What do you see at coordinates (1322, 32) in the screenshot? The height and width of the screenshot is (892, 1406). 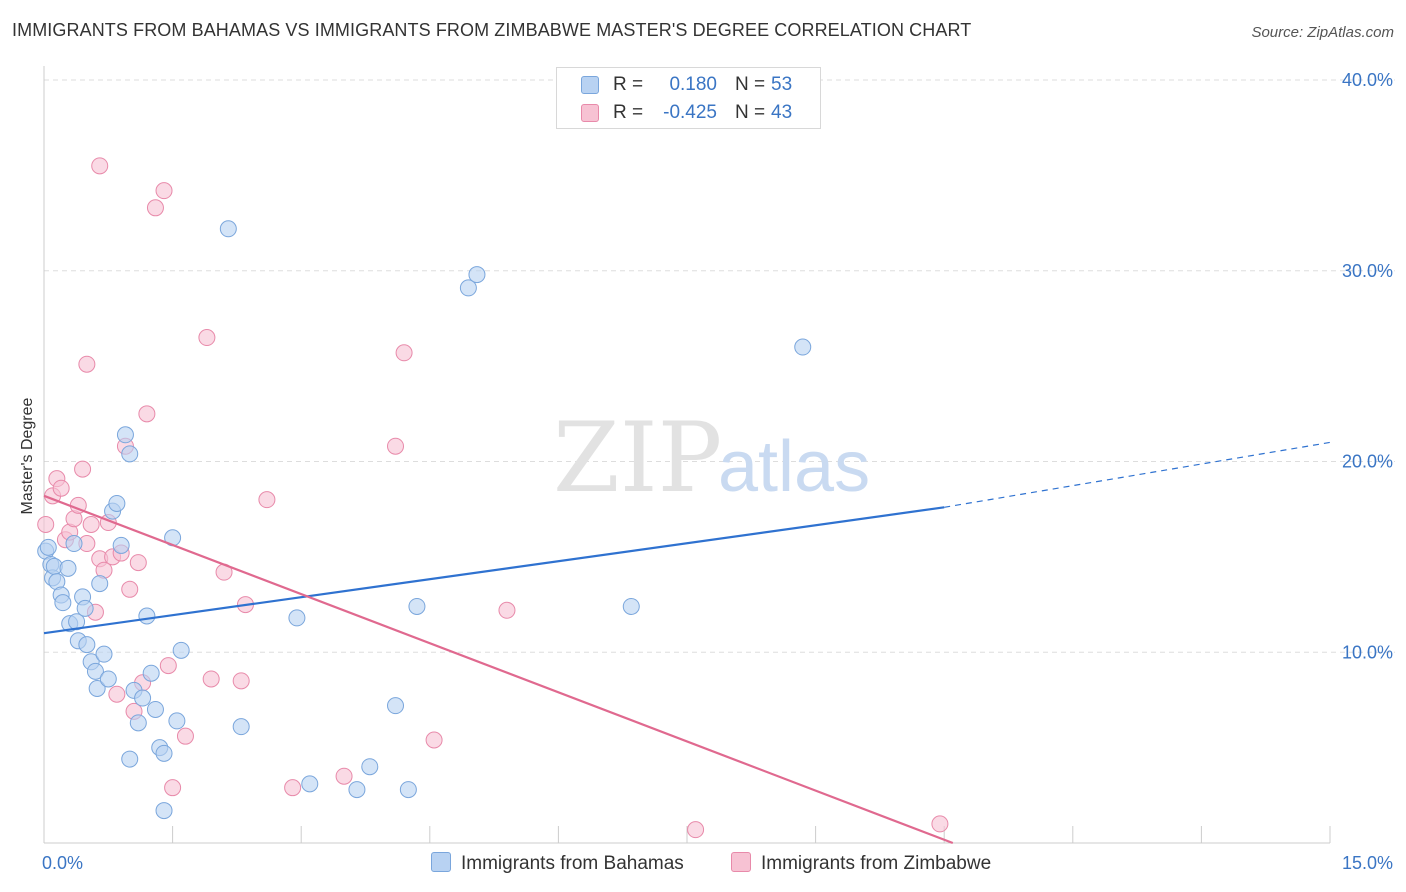 I see `source-credit: Source: ZipAtlas.com` at bounding box center [1322, 32].